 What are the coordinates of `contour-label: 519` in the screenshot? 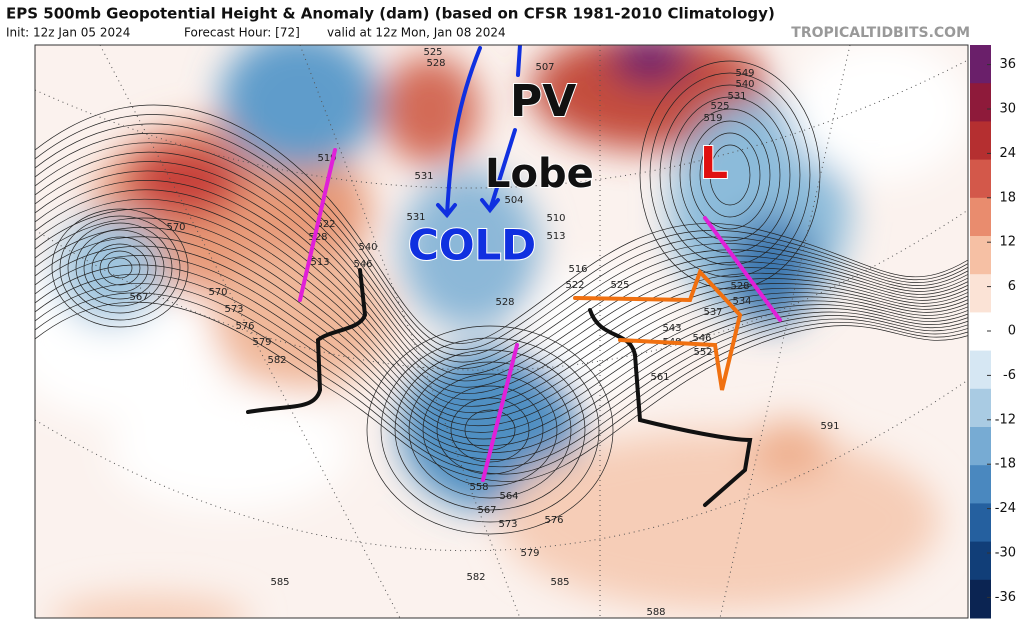 It's located at (326, 158).